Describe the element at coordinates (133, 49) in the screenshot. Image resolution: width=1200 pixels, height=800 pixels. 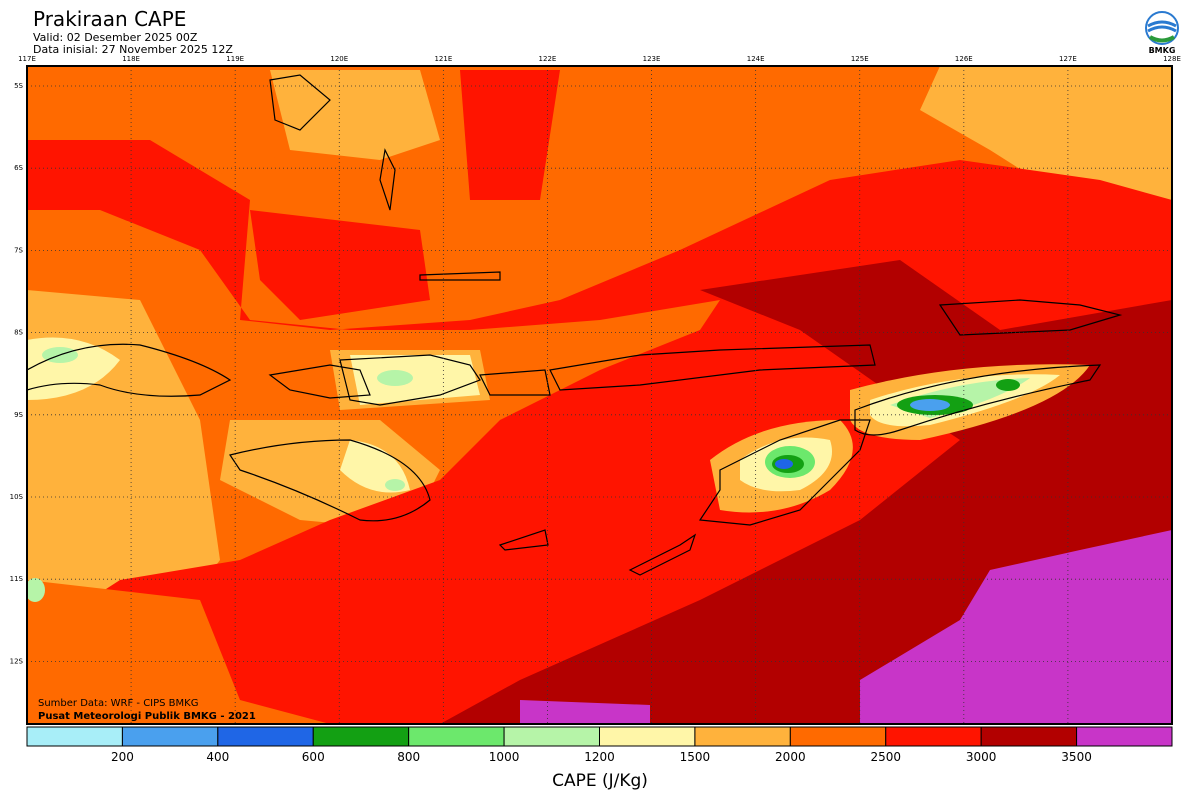
I see `init-time: Data inisial: 27 November 2025 12Z` at that location.